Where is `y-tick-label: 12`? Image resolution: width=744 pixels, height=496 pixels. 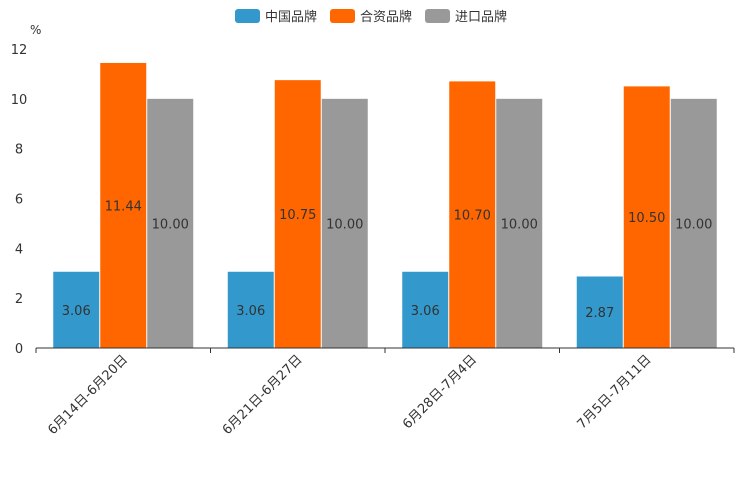 y-tick-label: 12 is located at coordinates (19, 50).